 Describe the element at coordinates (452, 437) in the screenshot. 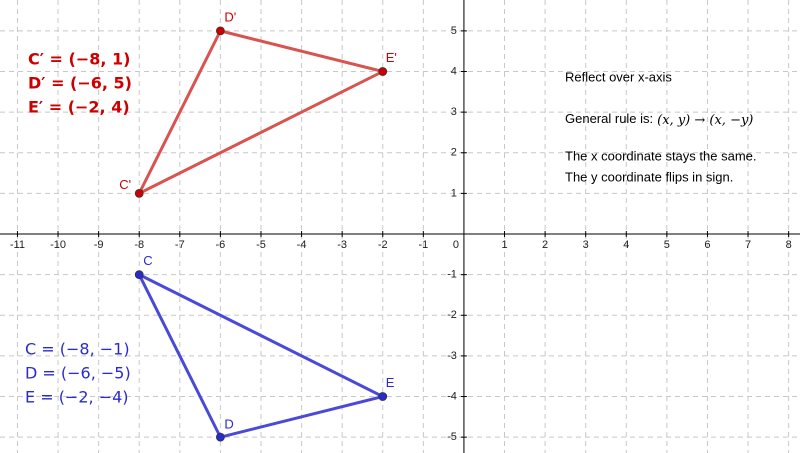

I see `y-tick-label: -5` at that location.